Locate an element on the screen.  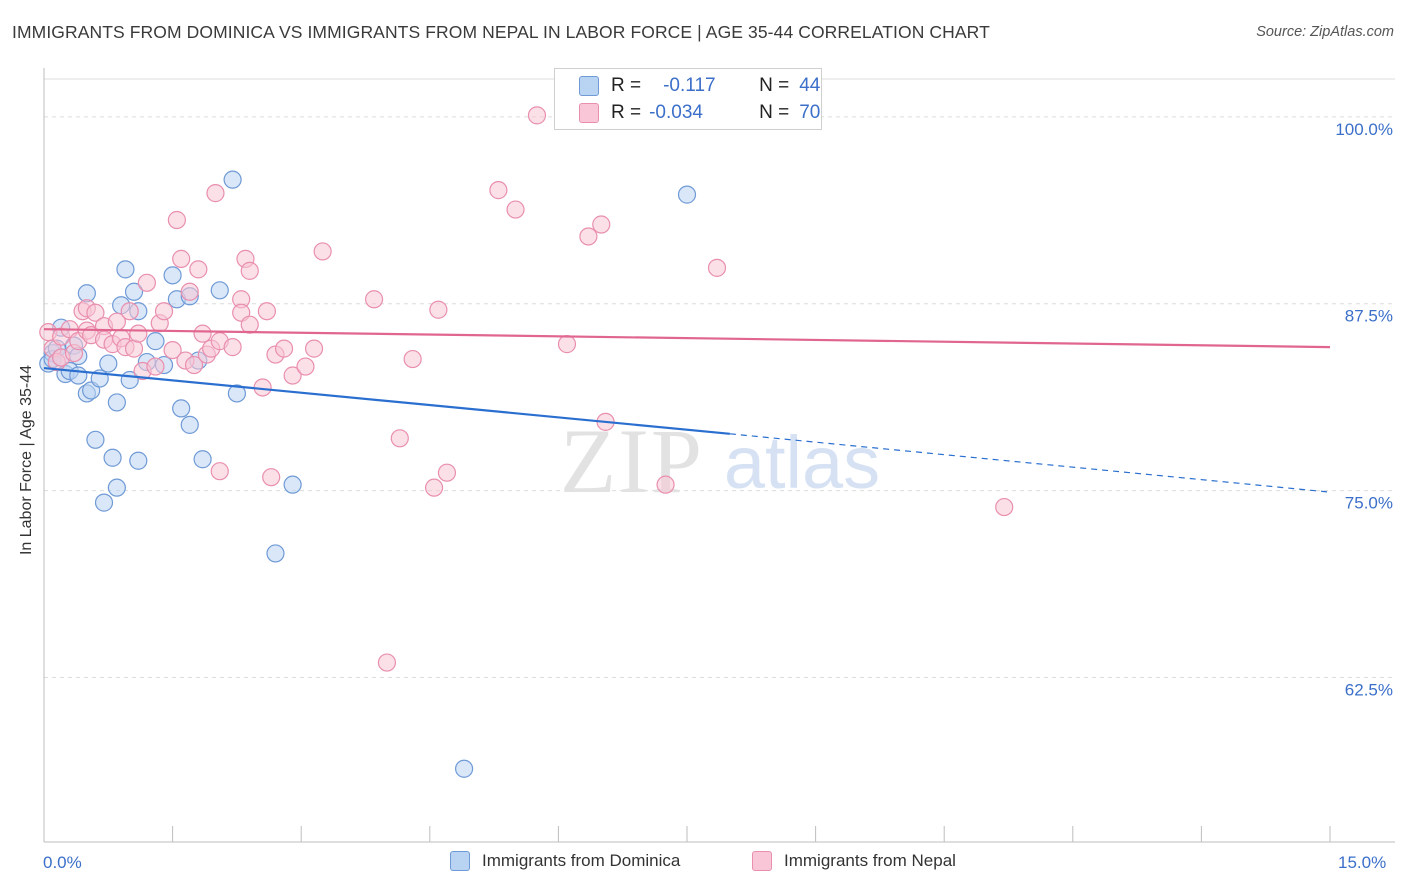
watermark: ZIP atlas is located at coordinates (720, 461).